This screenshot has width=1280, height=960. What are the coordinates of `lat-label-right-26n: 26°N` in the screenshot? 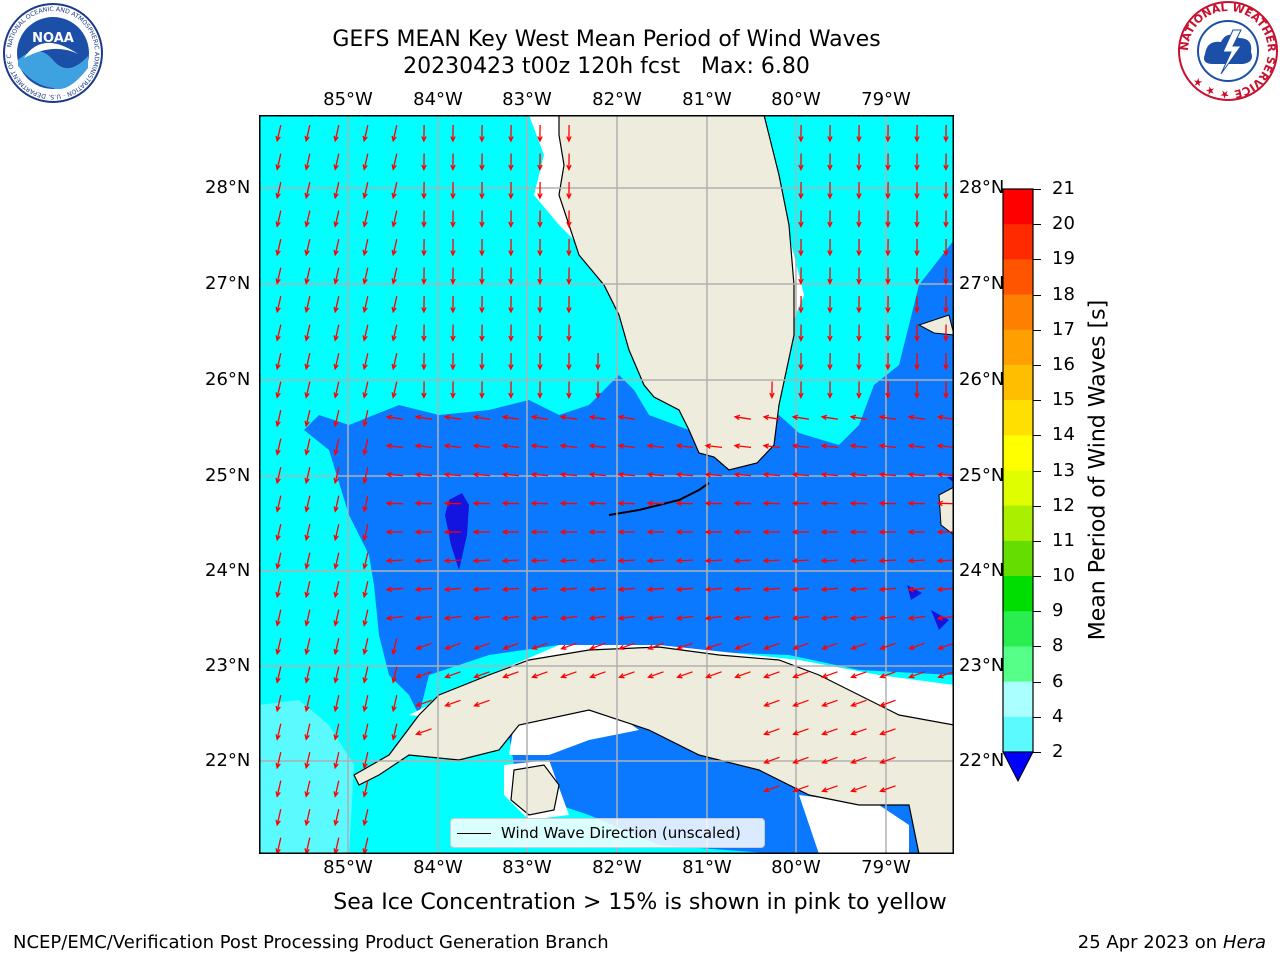 It's located at (982, 379).